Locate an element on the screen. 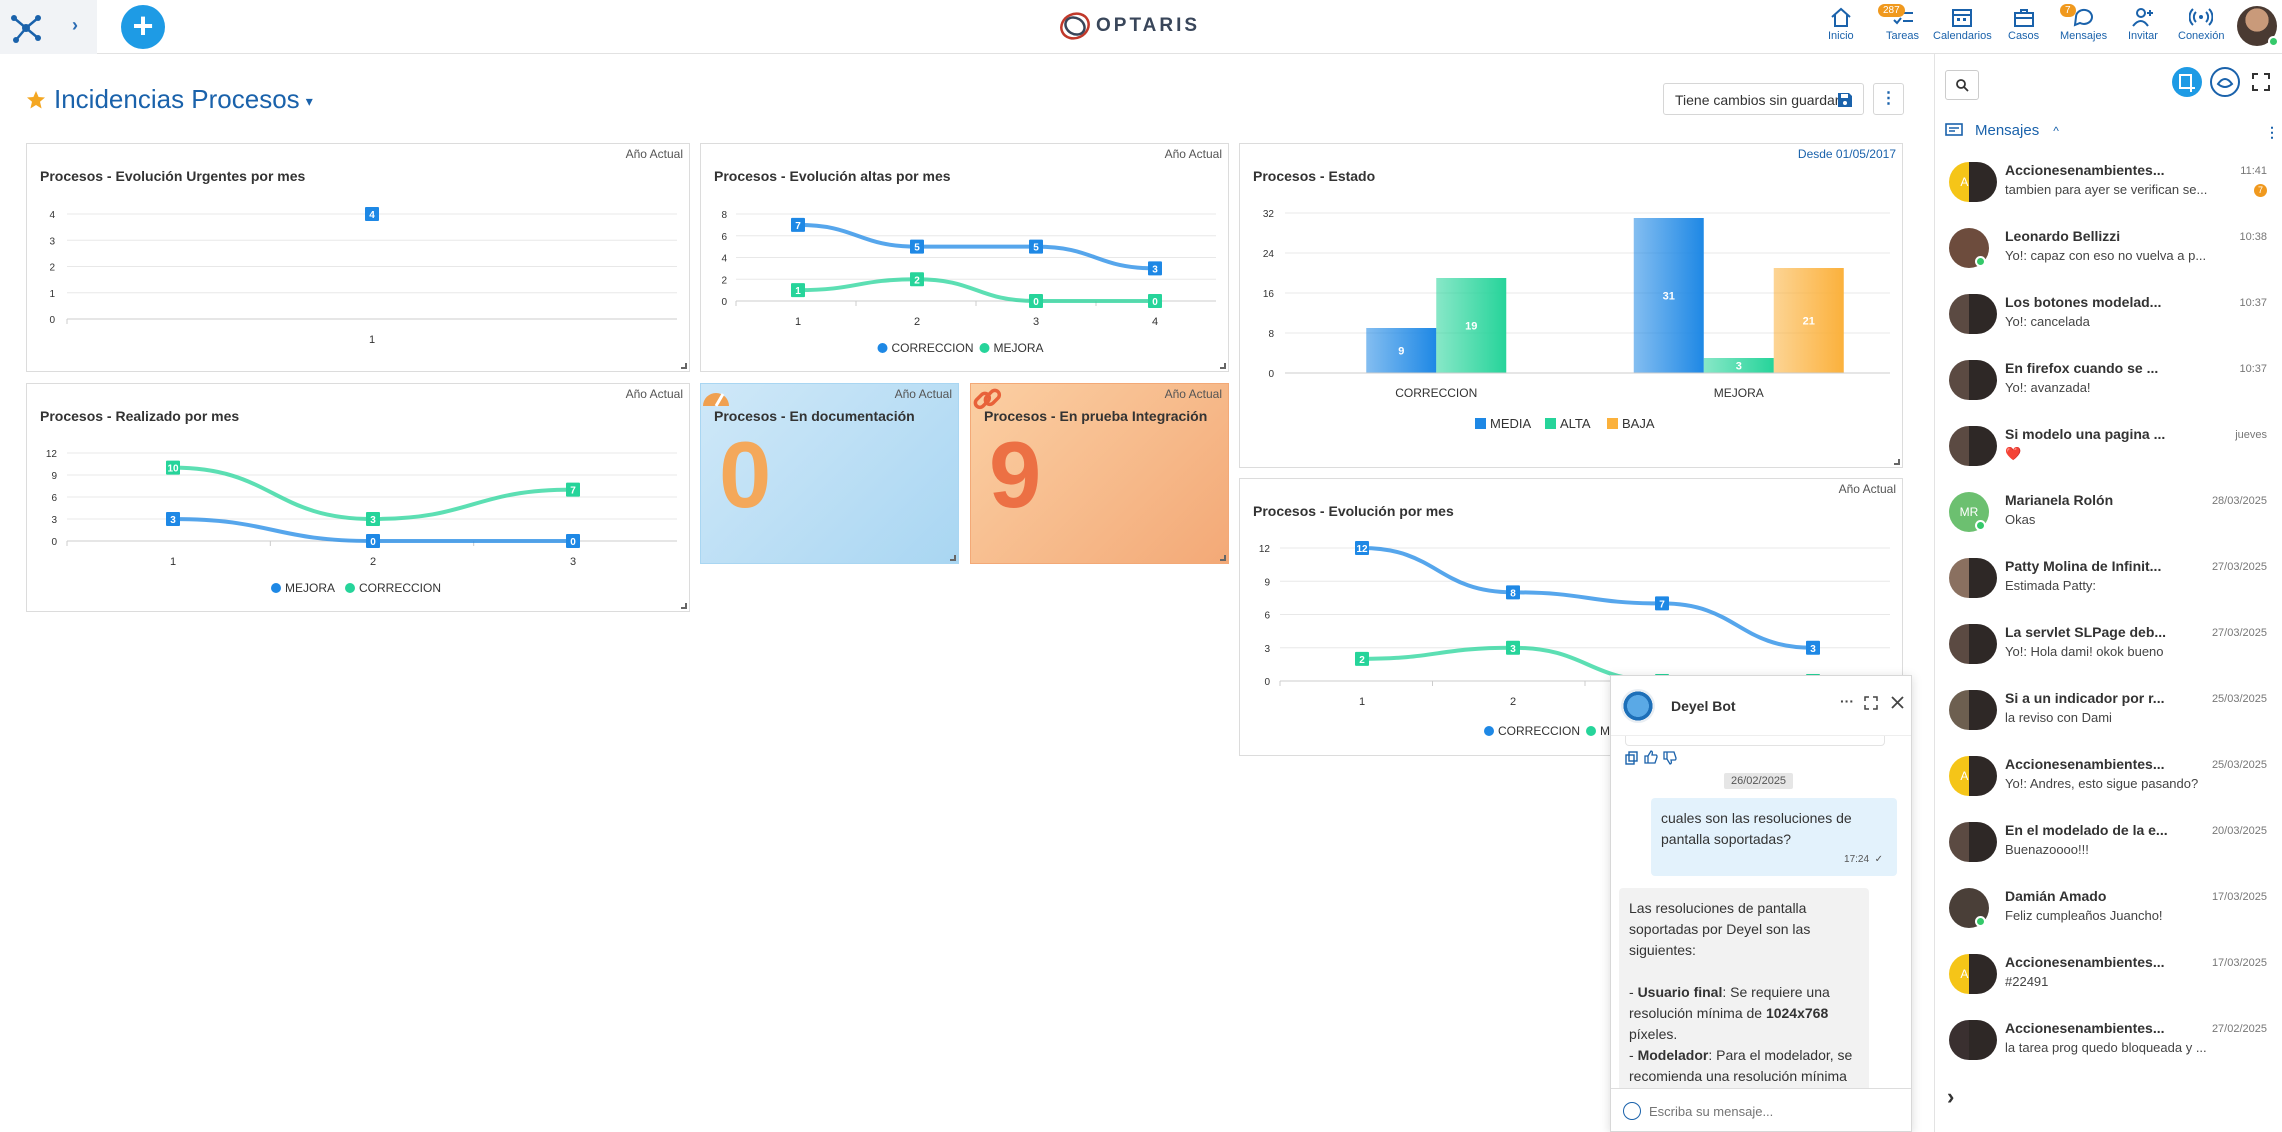 This screenshot has height=1132, width=2282. nav-mensajes: 7 Mensajes is located at coordinates (2084, 23).